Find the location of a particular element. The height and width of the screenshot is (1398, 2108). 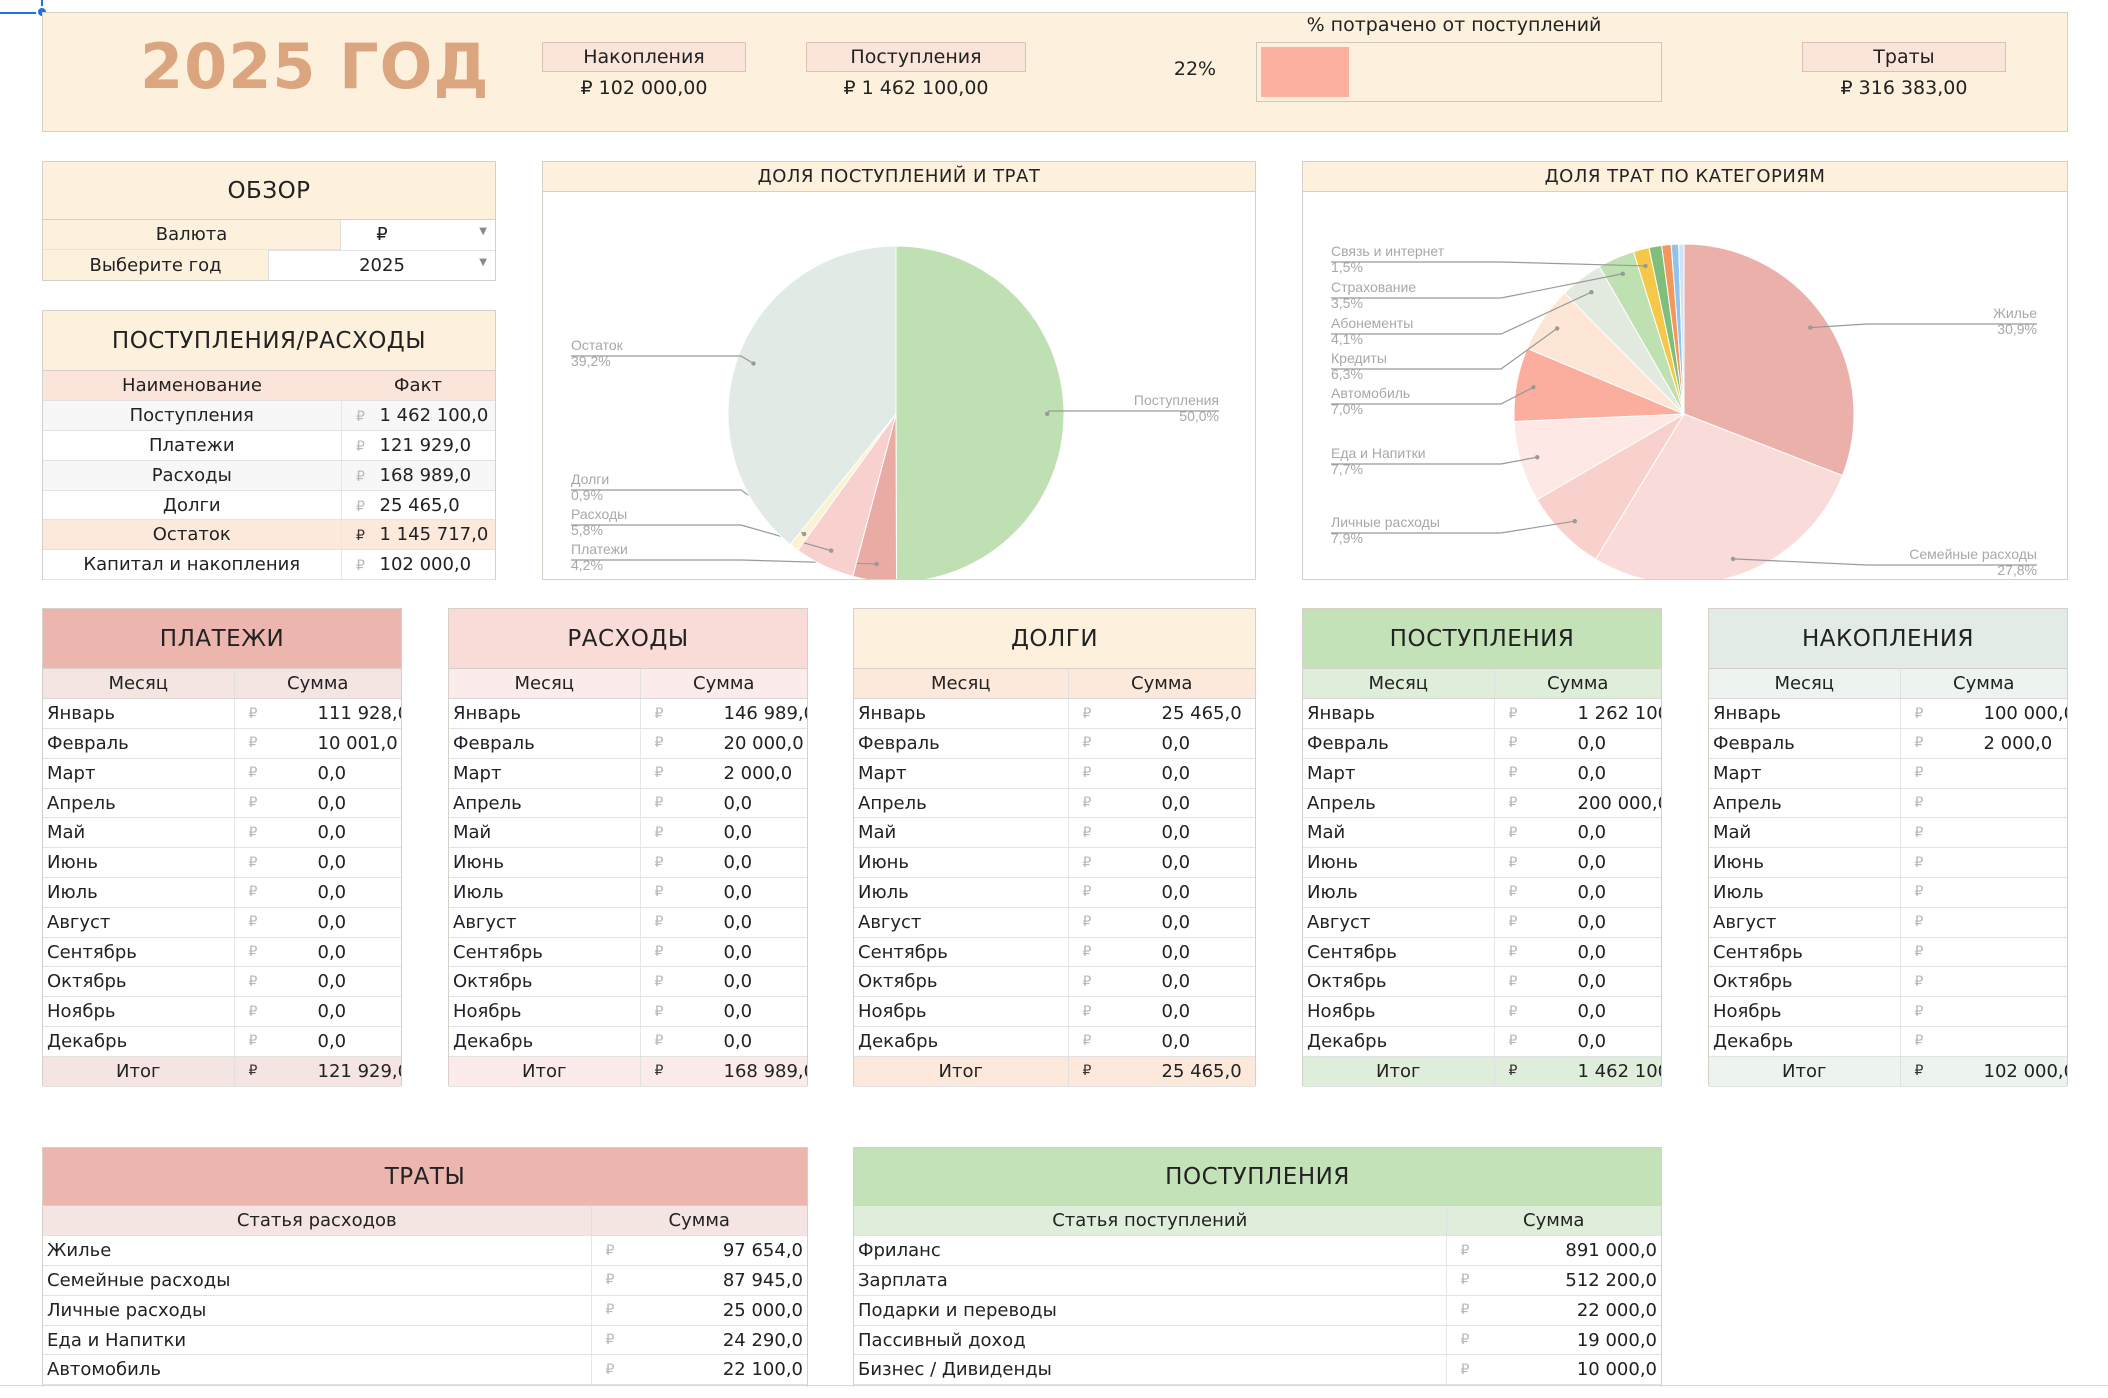

amount-cell: 2 000,0 is located at coordinates (765, 773).